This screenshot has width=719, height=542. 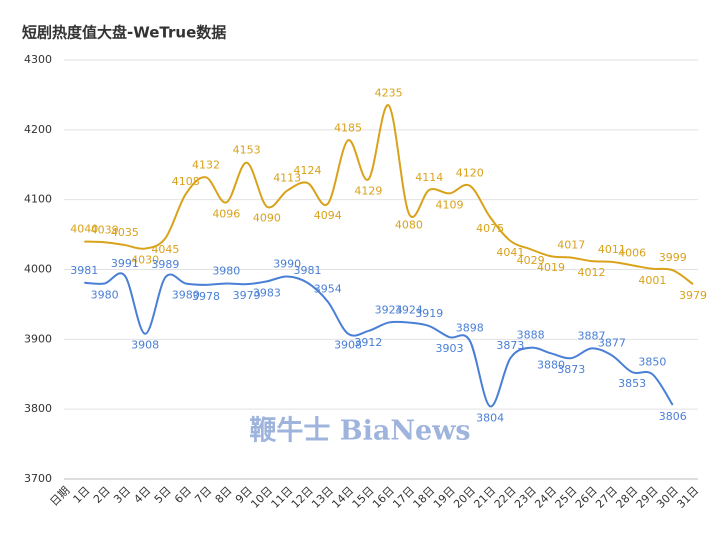 I want to click on x-tick-label: 1日, so click(x=82, y=495).